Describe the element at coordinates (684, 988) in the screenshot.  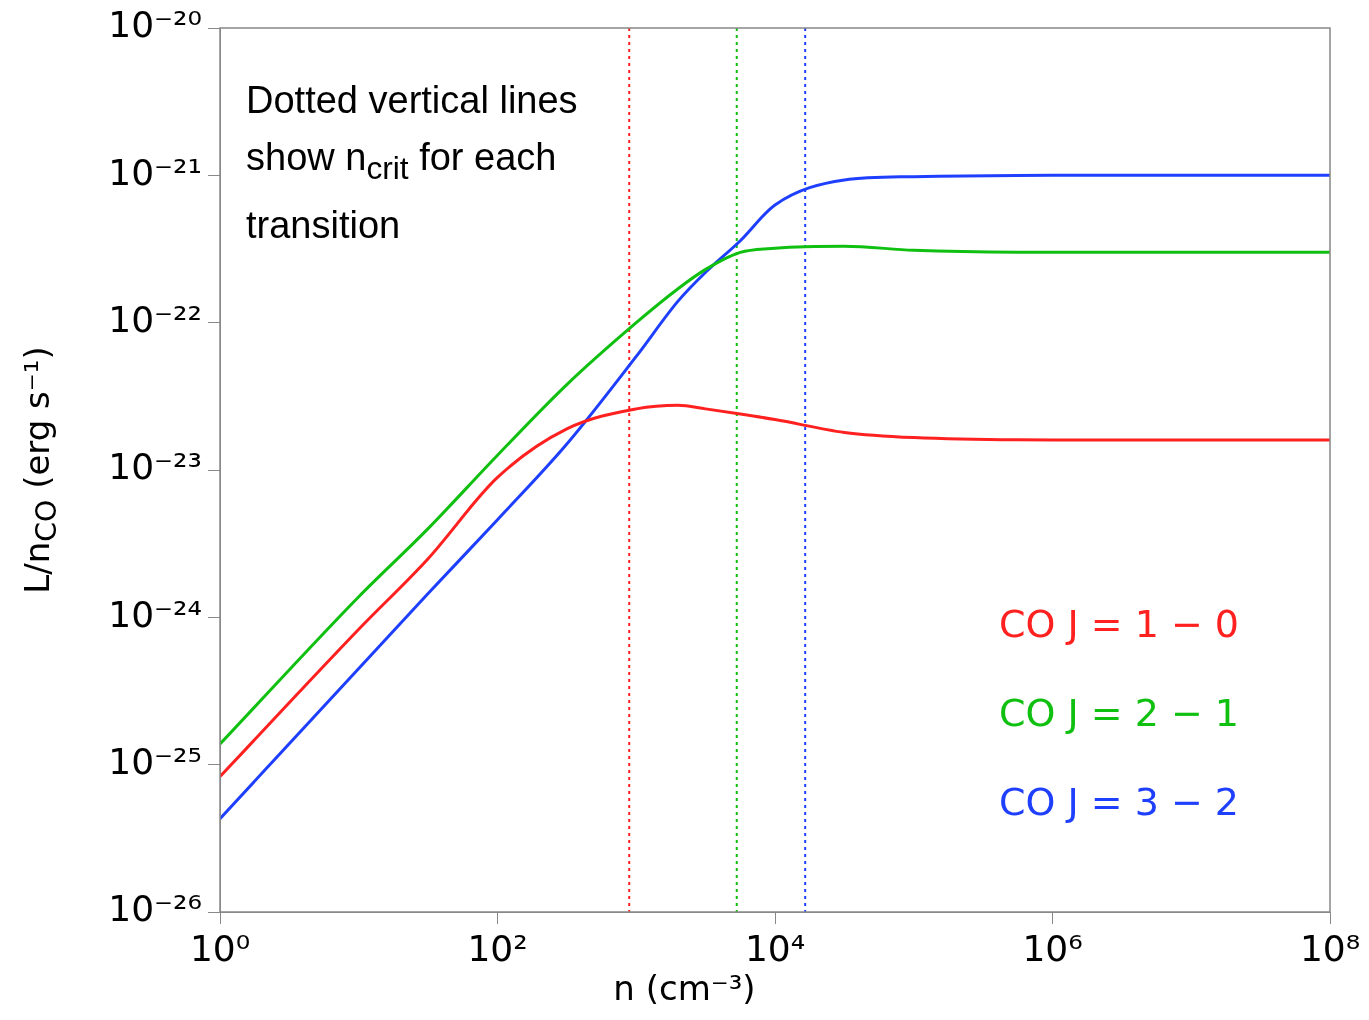
I see `x-axis-title: n (cm⁻³)` at that location.